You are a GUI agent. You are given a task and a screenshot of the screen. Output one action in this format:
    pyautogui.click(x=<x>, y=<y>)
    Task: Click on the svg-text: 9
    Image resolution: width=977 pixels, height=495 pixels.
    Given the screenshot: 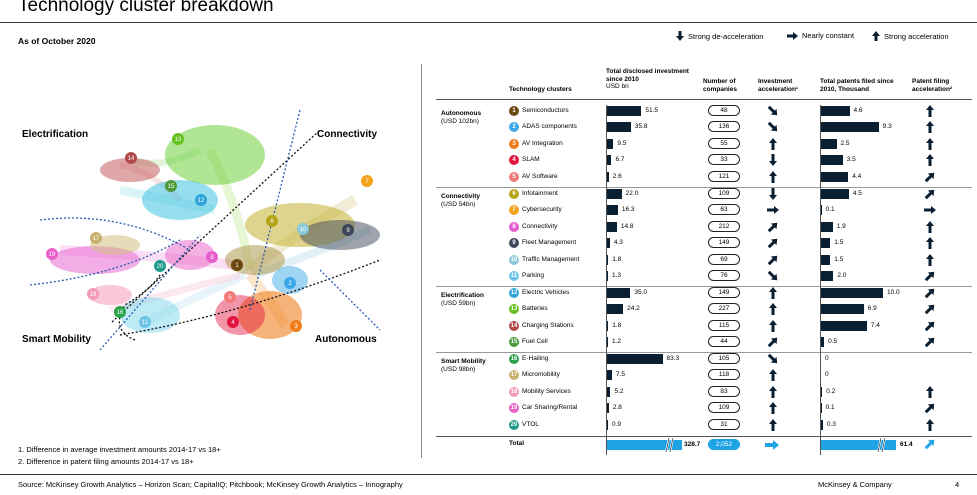 What is the action you would take?
    pyautogui.click(x=348, y=231)
    